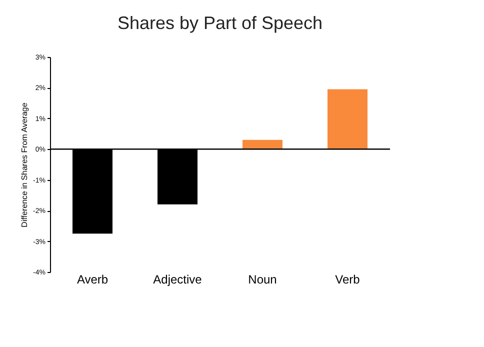 The image size is (484, 347). What do you see at coordinates (177, 279) in the screenshot?
I see `x-tick-label: Adjective` at bounding box center [177, 279].